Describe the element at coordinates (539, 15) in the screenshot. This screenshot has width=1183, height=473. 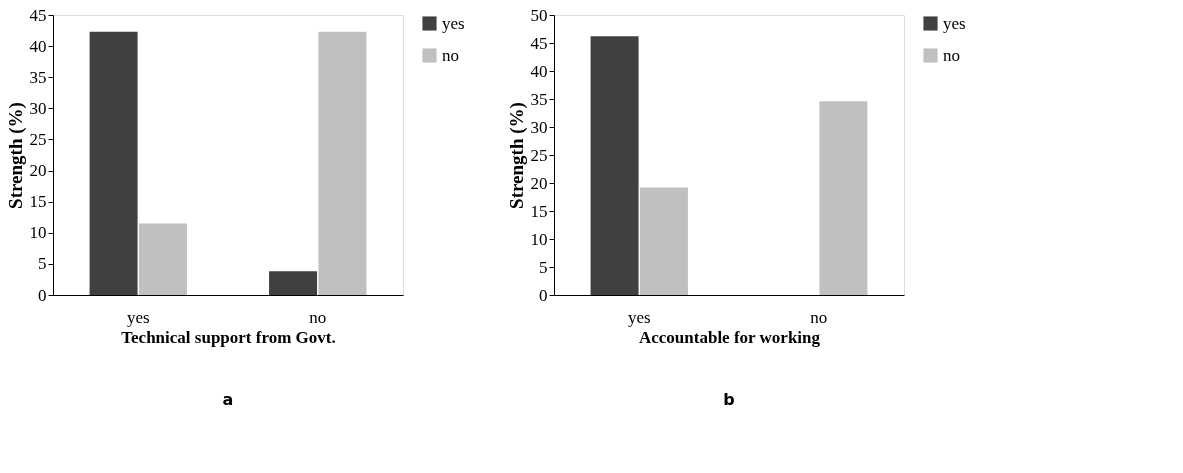
I see `y-tick-label: 50` at that location.